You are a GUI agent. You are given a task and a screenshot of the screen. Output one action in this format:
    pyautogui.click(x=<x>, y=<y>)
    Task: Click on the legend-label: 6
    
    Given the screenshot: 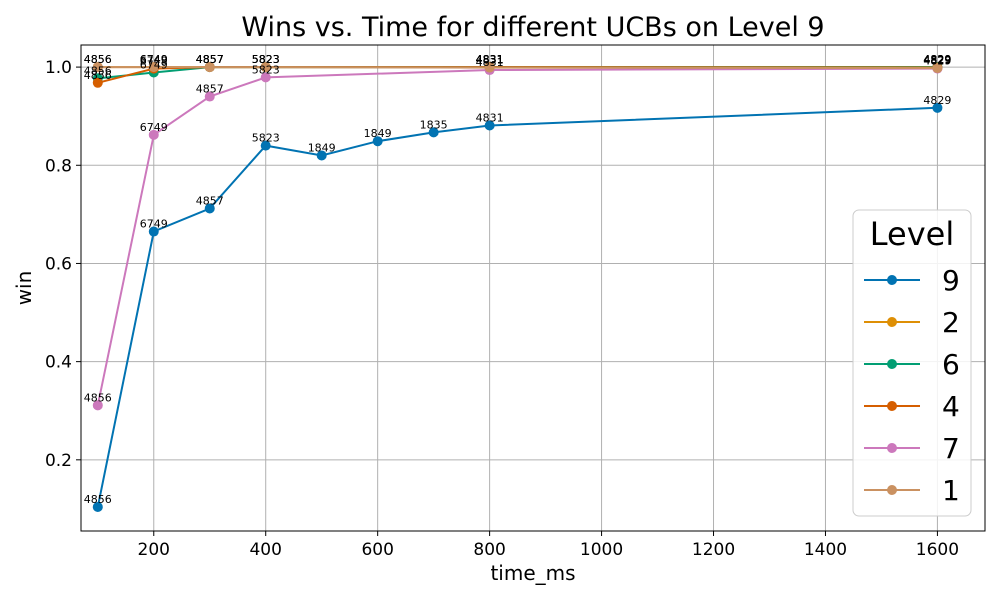 What is the action you would take?
    pyautogui.click(x=951, y=364)
    